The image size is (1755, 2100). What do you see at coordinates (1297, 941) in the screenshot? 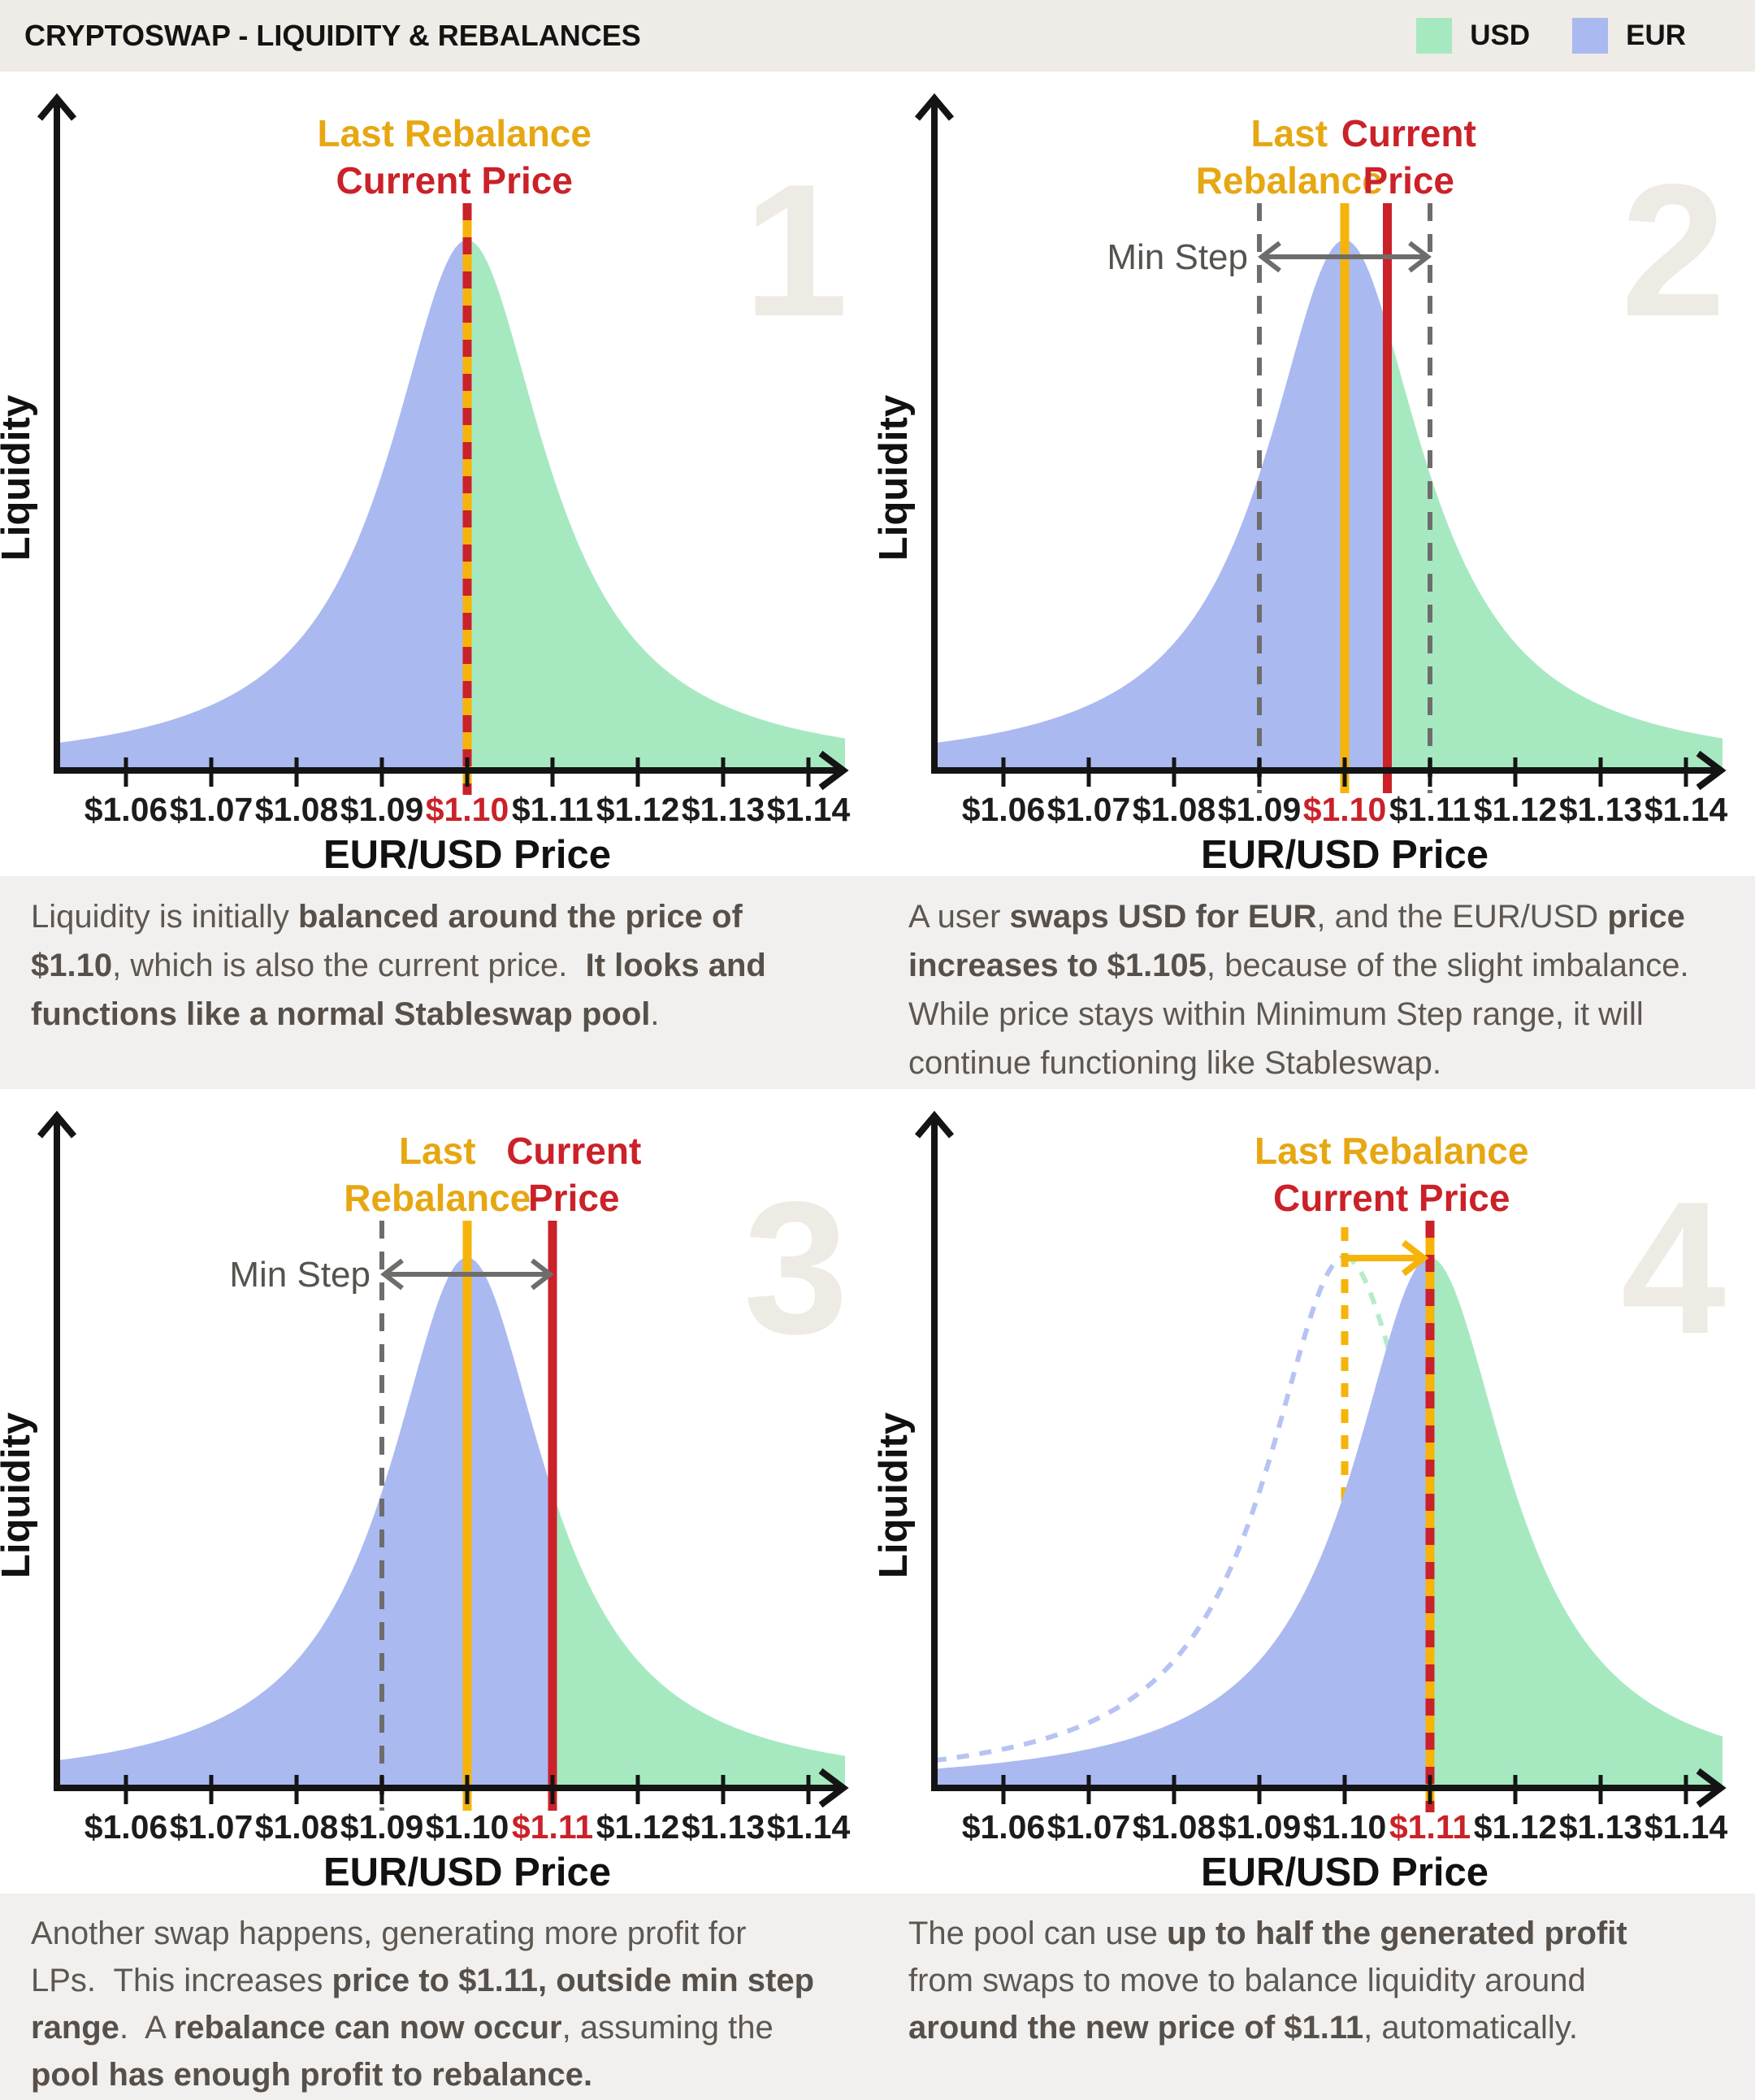
I see `caption-bold-text: price increases to $1.105` at bounding box center [1297, 941].